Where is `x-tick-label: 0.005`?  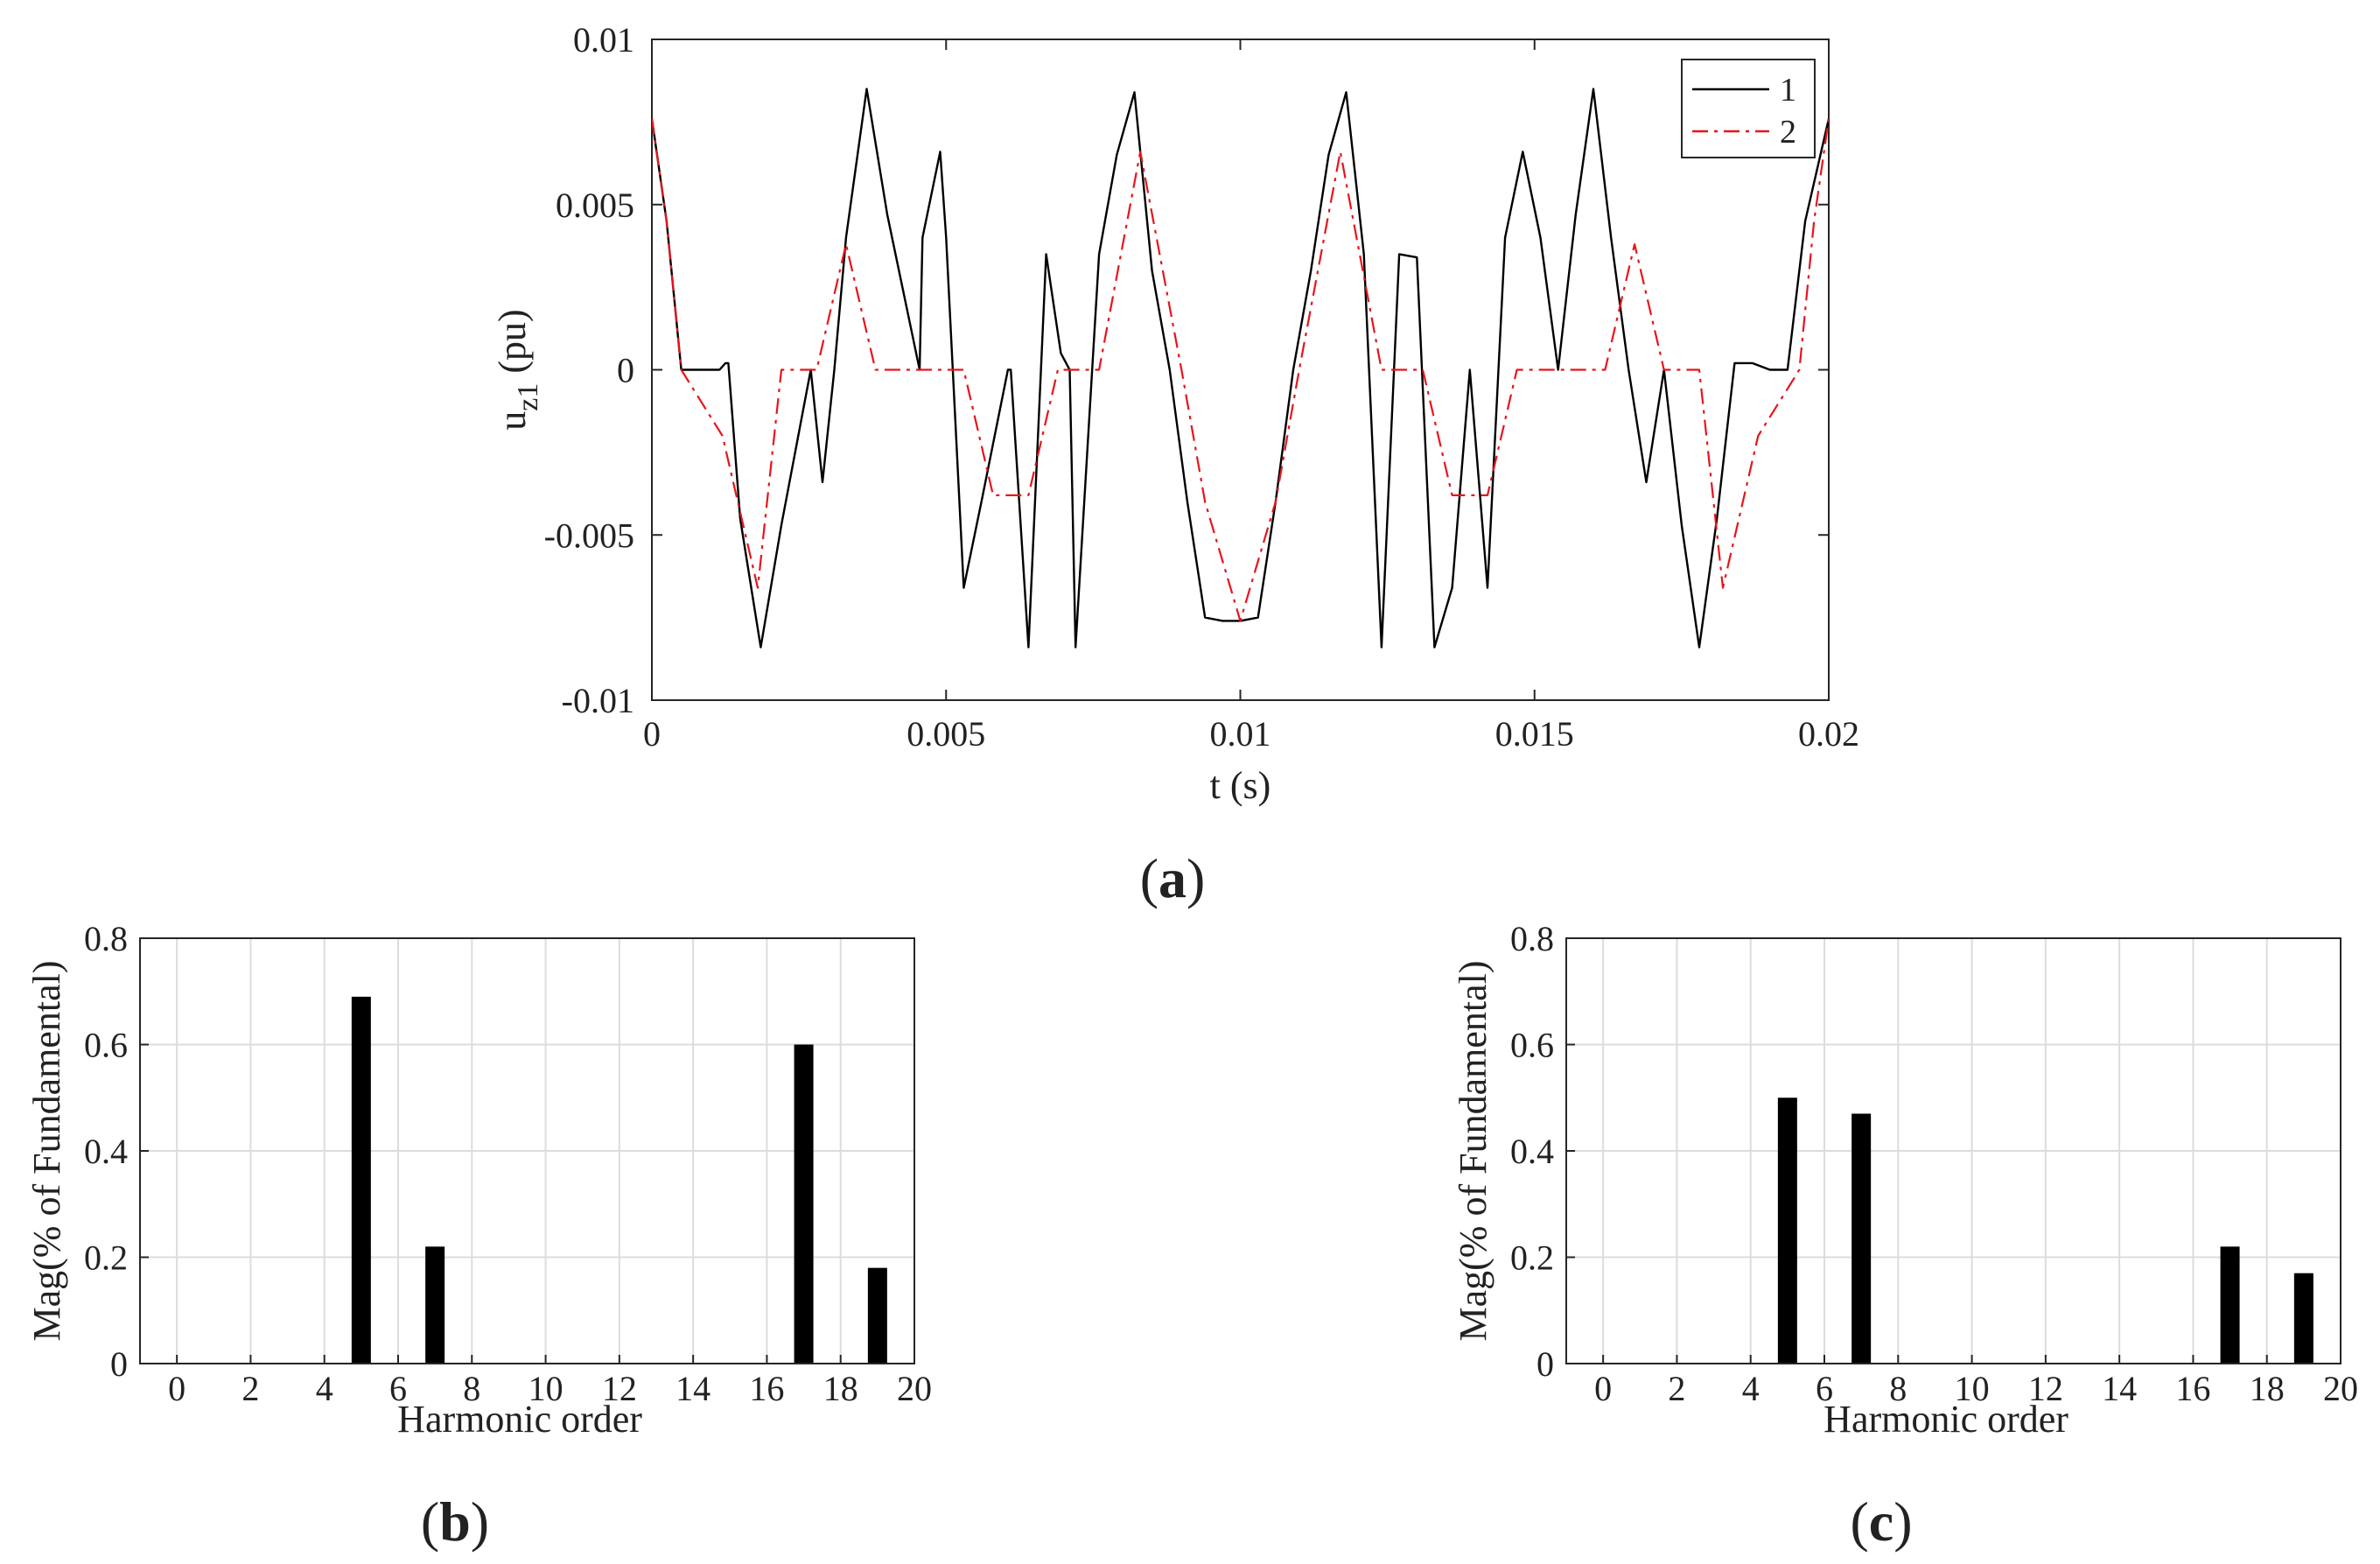 x-tick-label: 0.005 is located at coordinates (945, 734).